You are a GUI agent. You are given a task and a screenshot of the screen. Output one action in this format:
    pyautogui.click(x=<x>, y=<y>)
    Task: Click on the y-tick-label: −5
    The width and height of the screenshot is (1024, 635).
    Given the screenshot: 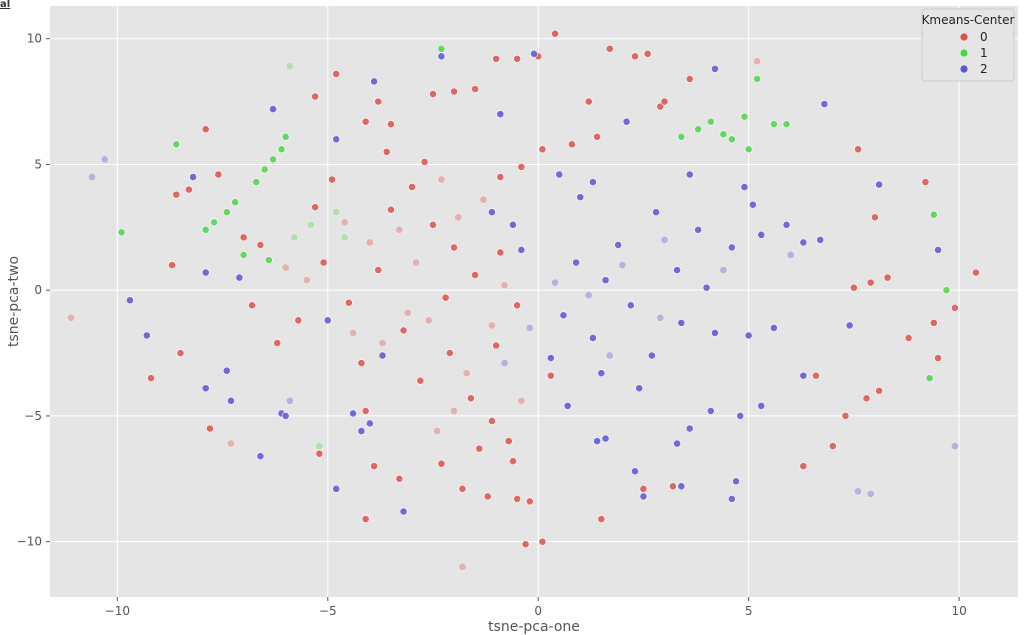 What is the action you would take?
    pyautogui.click(x=33, y=416)
    